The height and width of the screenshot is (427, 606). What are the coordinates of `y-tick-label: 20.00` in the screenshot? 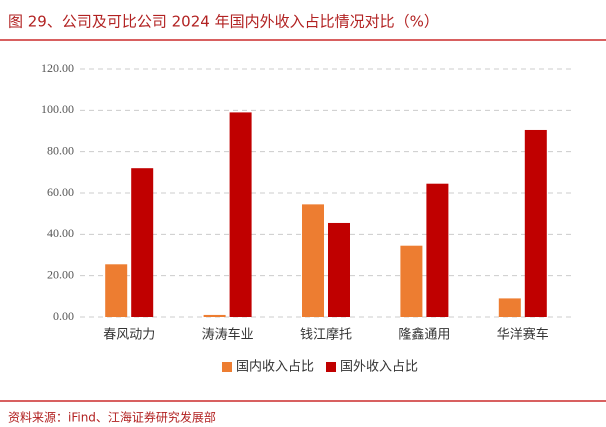 It's located at (60, 274).